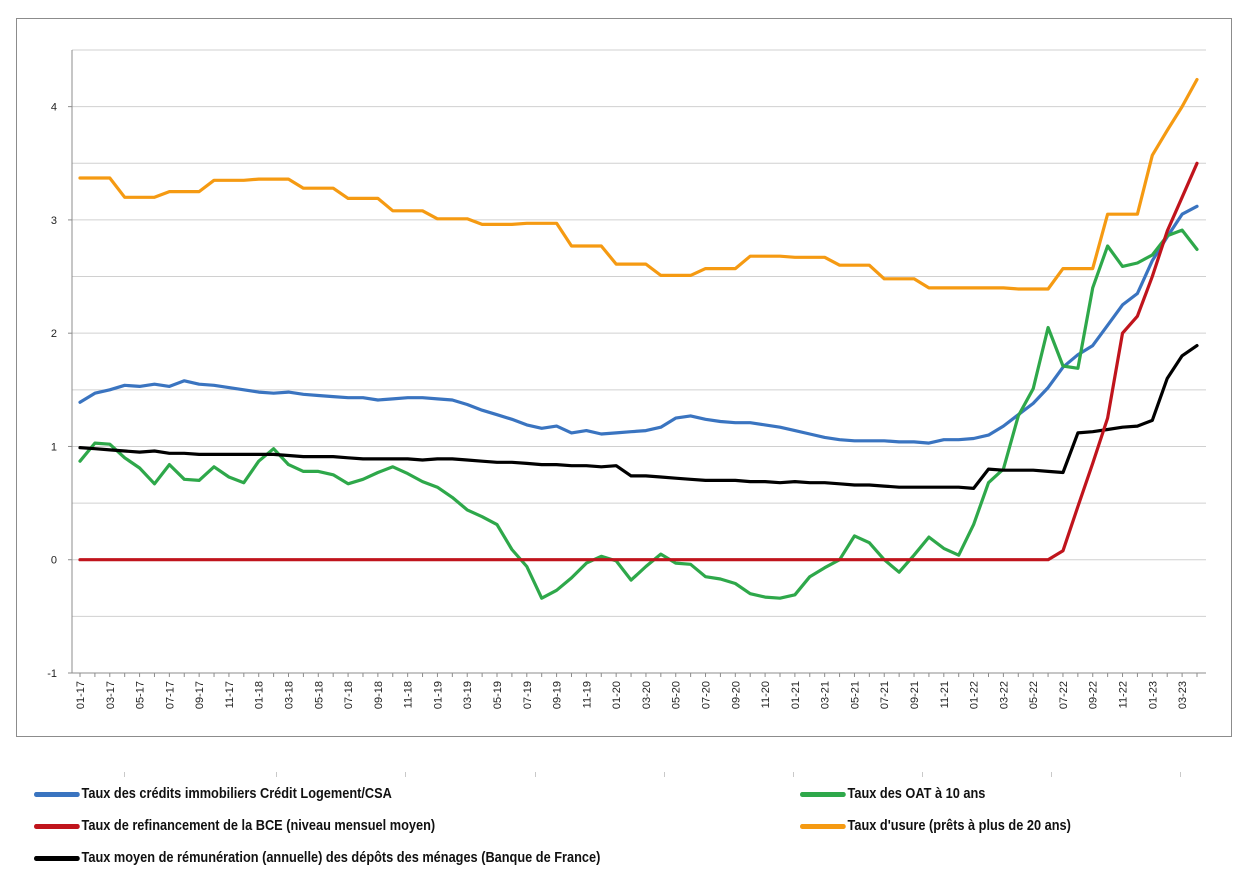 This screenshot has width=1249, height=885. I want to click on y-tick-label: 1, so click(54, 447).